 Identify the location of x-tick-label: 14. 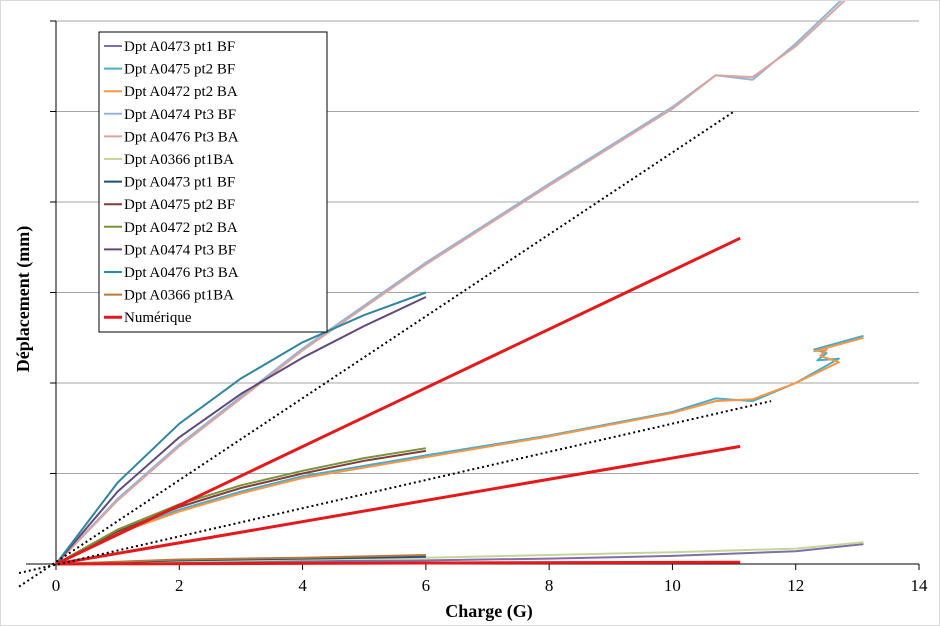
(920, 585).